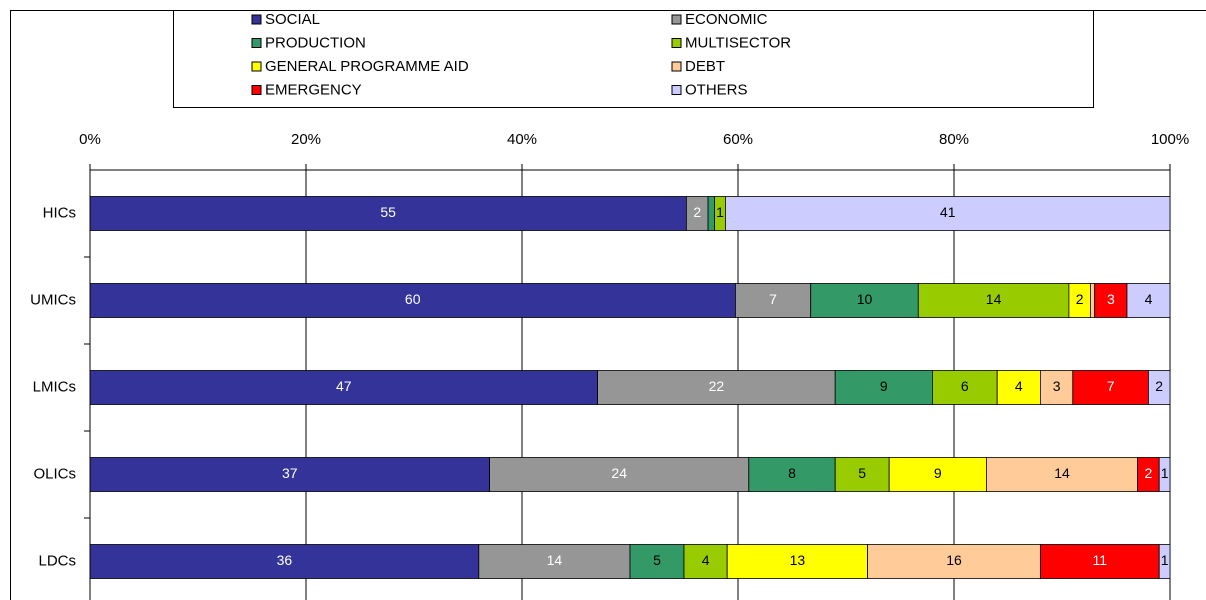 The image size is (1206, 600). I want to click on x-tick-label: 80%, so click(954, 139).